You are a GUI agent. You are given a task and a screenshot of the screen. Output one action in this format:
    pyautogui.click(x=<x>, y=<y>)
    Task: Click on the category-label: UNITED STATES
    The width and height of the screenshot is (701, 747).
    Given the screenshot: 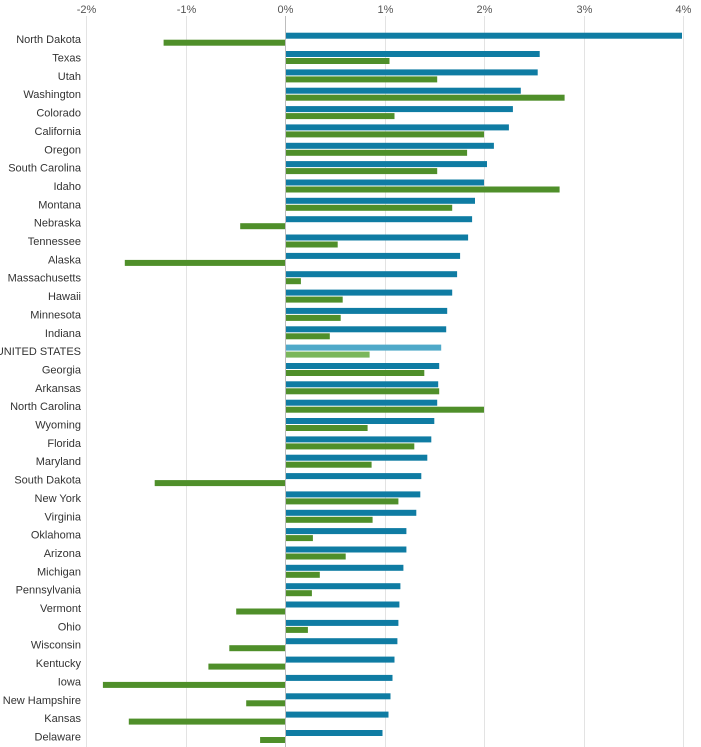 What is the action you would take?
    pyautogui.click(x=40, y=352)
    